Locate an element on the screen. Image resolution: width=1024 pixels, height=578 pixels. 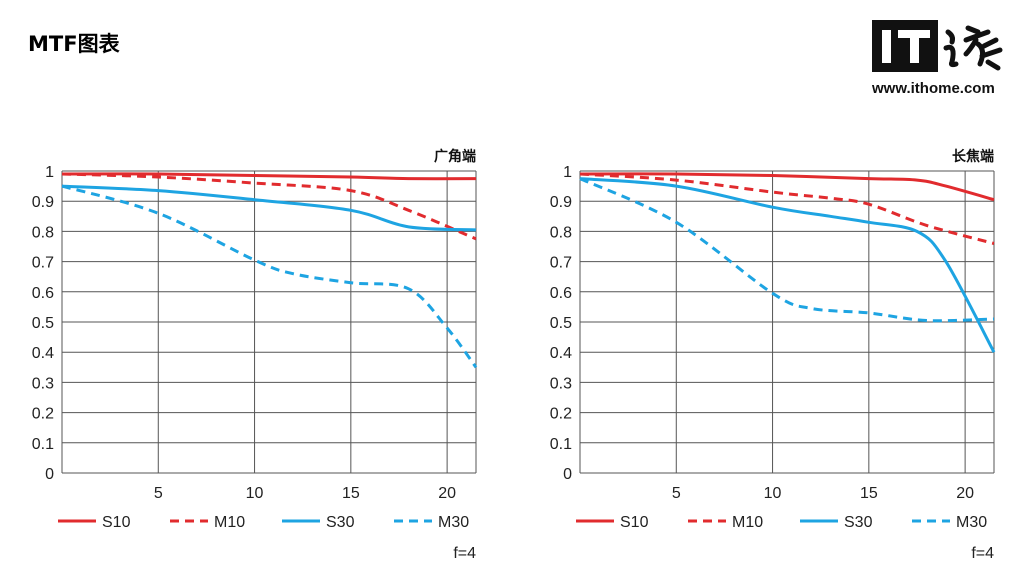
chart-subtitle: 广角端 is located at coordinates (455, 156).